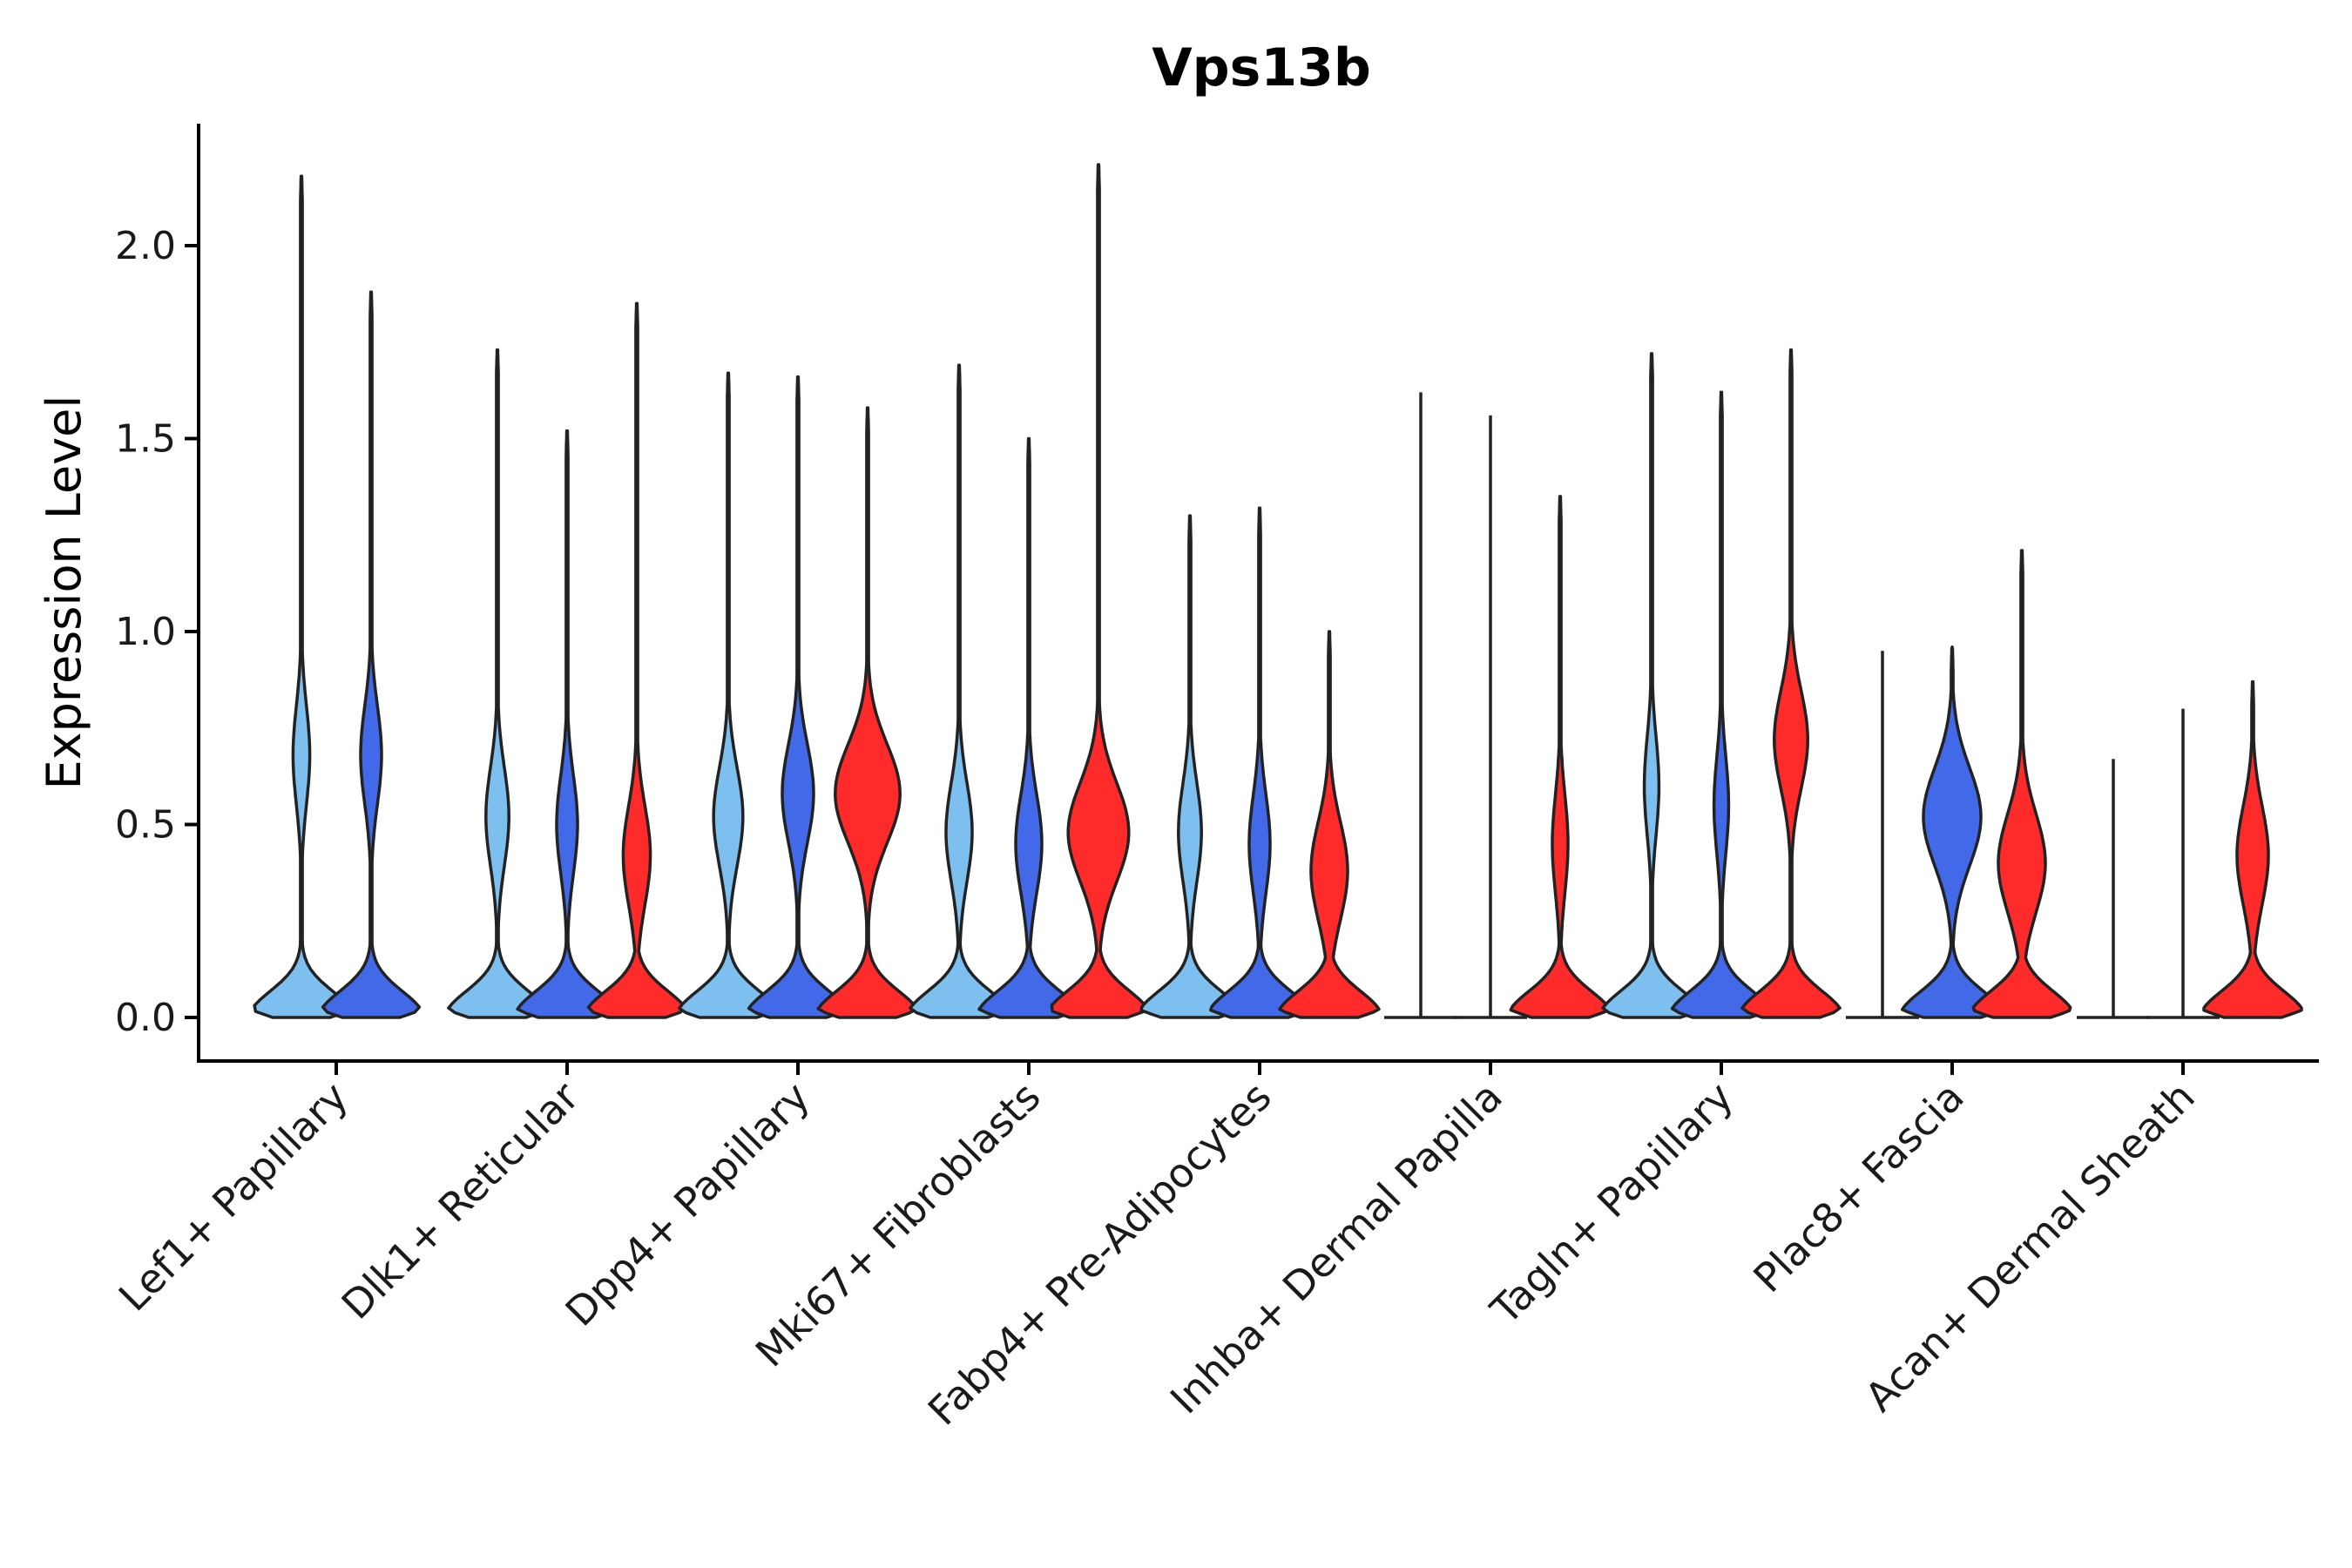  What do you see at coordinates (145, 1018) in the screenshot?
I see `y-tick-label: 0.0` at bounding box center [145, 1018].